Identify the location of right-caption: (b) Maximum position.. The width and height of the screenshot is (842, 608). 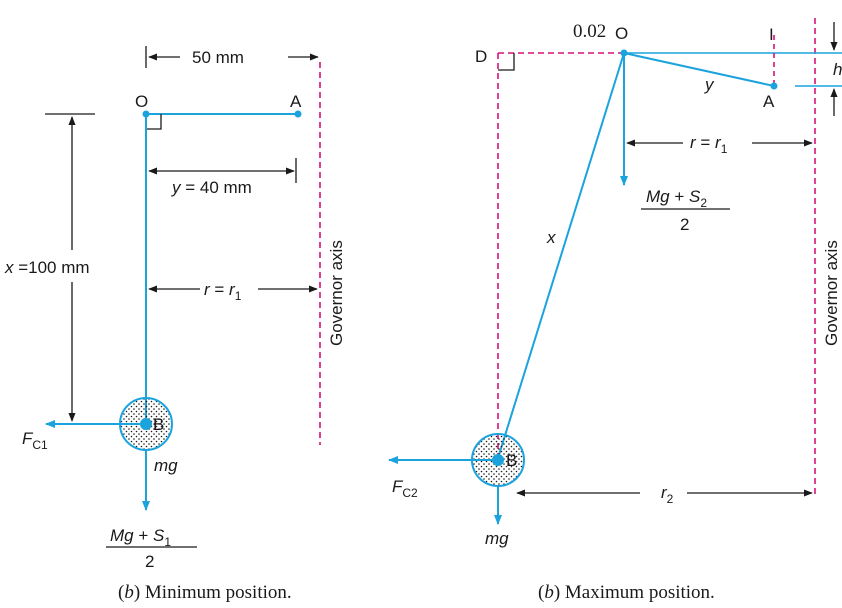
(626, 592).